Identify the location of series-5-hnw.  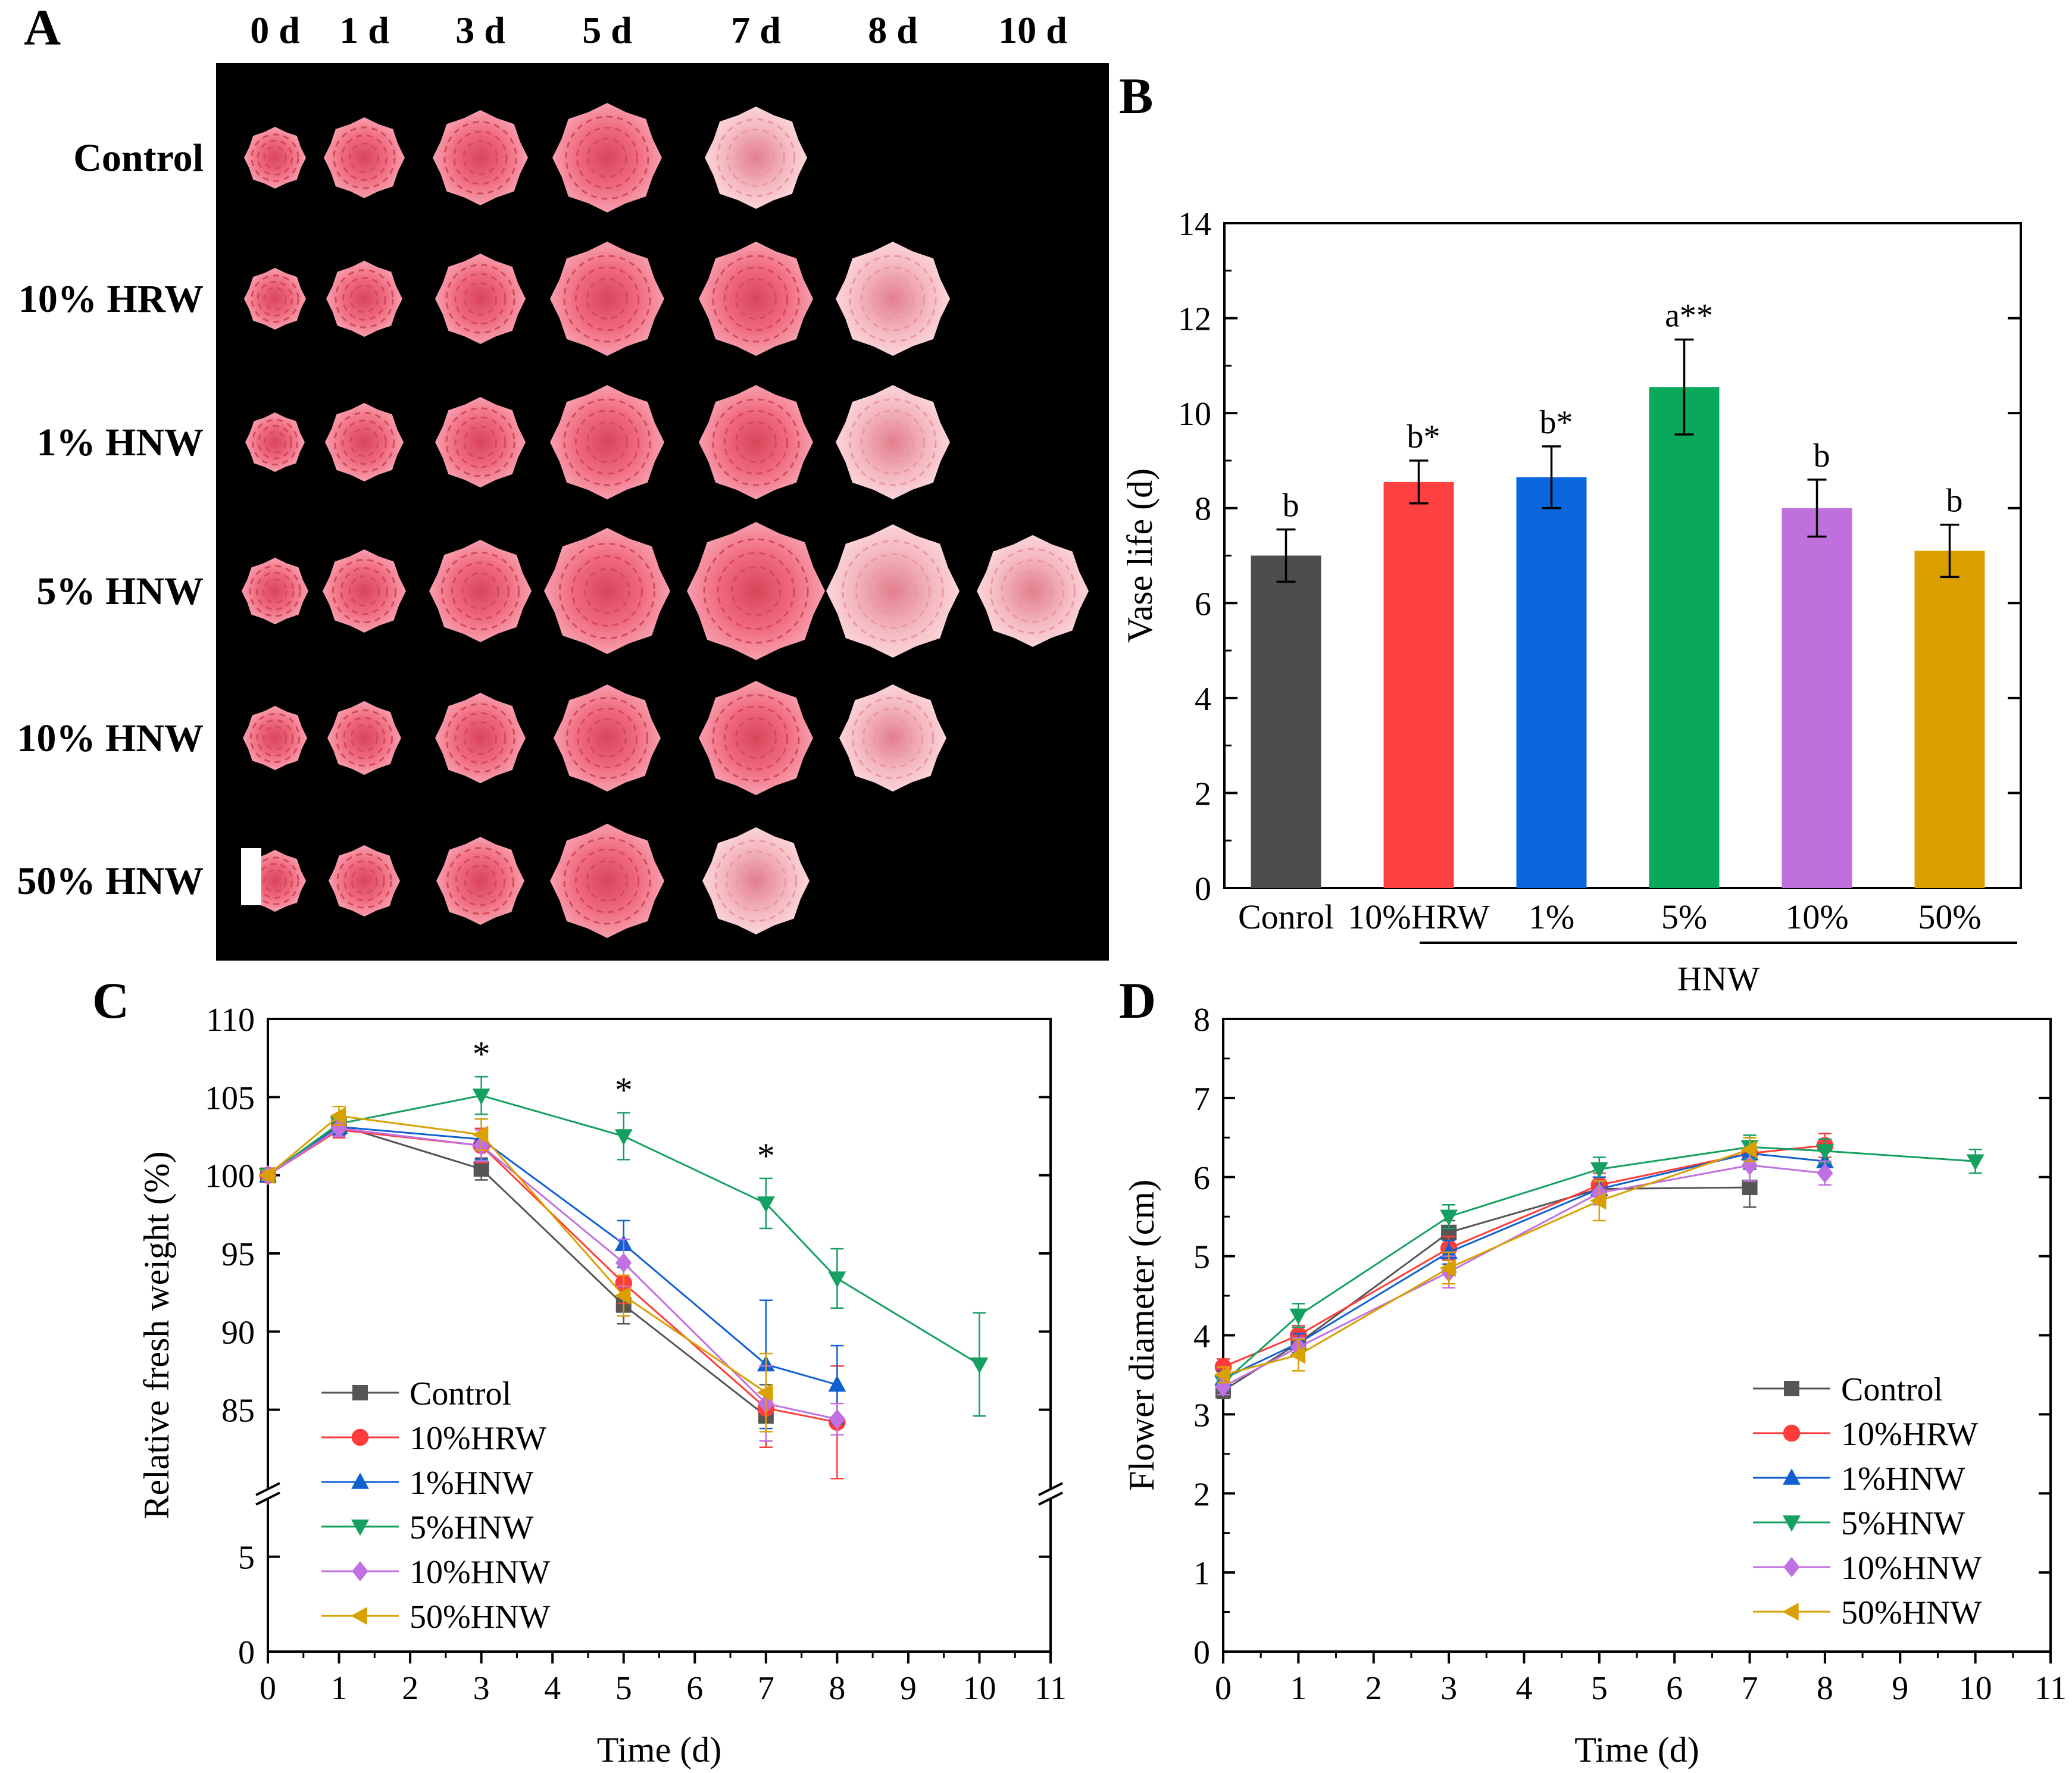
(1599, 1263).